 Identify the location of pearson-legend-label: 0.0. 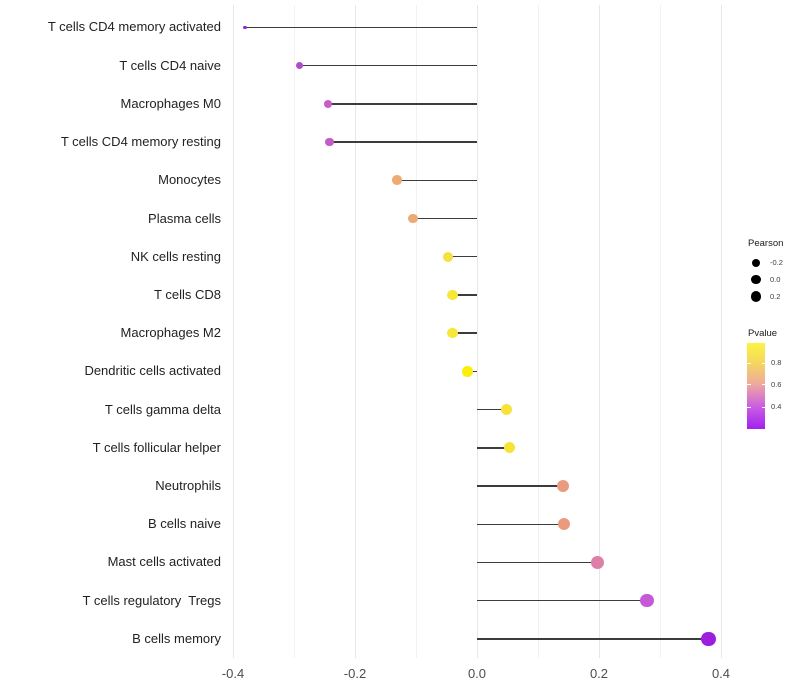
(775, 279).